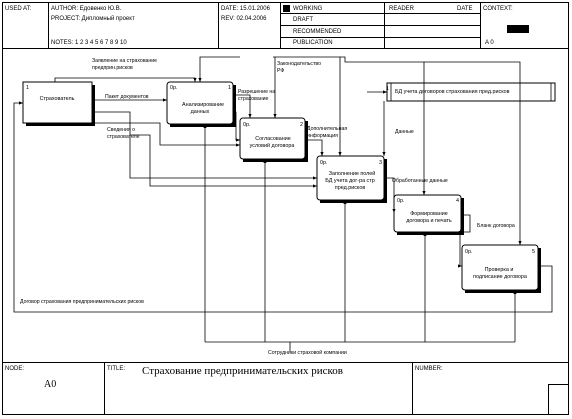 The image size is (572, 419). Describe the element at coordinates (58, 103) in the screenshot. I see `box-strahovatel: 1 Страхователь` at that location.